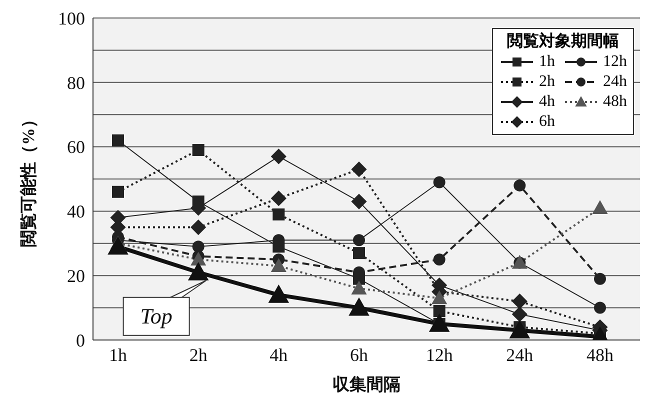 The height and width of the screenshot is (405, 653). I want to click on x-tick-label: 6h, so click(359, 354).